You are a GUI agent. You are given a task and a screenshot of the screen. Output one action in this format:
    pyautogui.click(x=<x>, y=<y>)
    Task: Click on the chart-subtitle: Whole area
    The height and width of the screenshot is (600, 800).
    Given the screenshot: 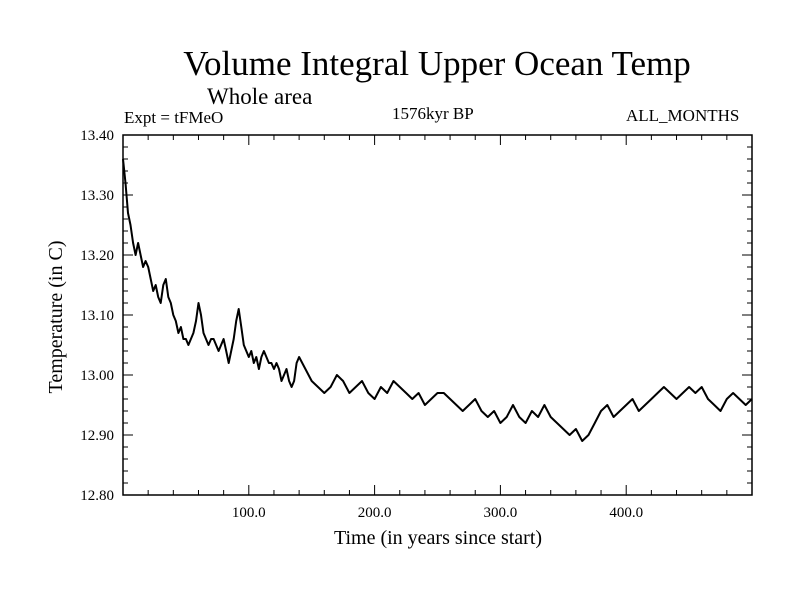 What is the action you would take?
    pyautogui.click(x=260, y=96)
    